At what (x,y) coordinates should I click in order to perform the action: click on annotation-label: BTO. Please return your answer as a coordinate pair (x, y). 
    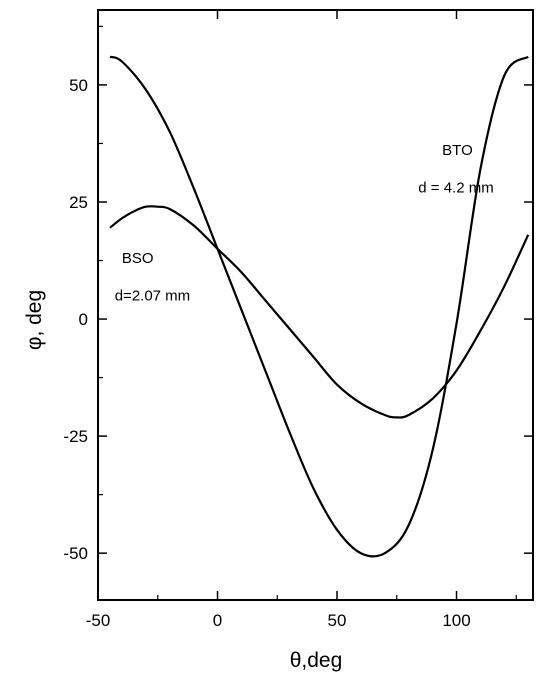
    Looking at the image, I should click on (457, 150).